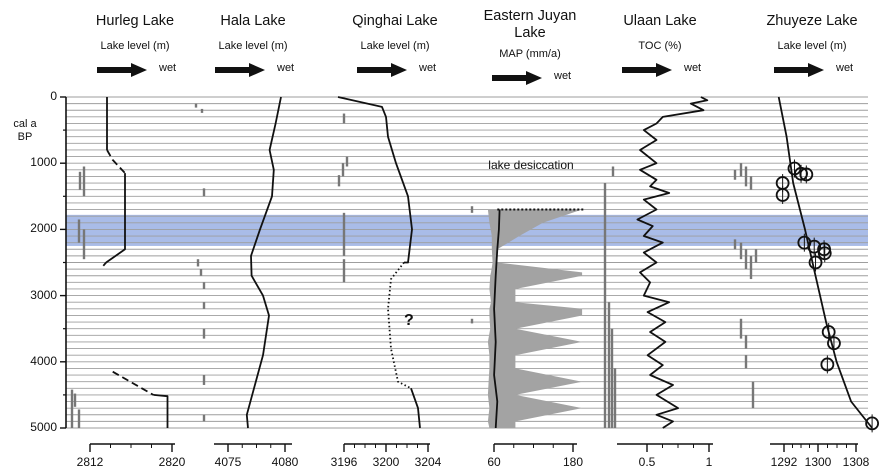 The width and height of the screenshot is (882, 475). Describe the element at coordinates (409, 320) in the screenshot. I see `question-mark-annotation: ?` at that location.